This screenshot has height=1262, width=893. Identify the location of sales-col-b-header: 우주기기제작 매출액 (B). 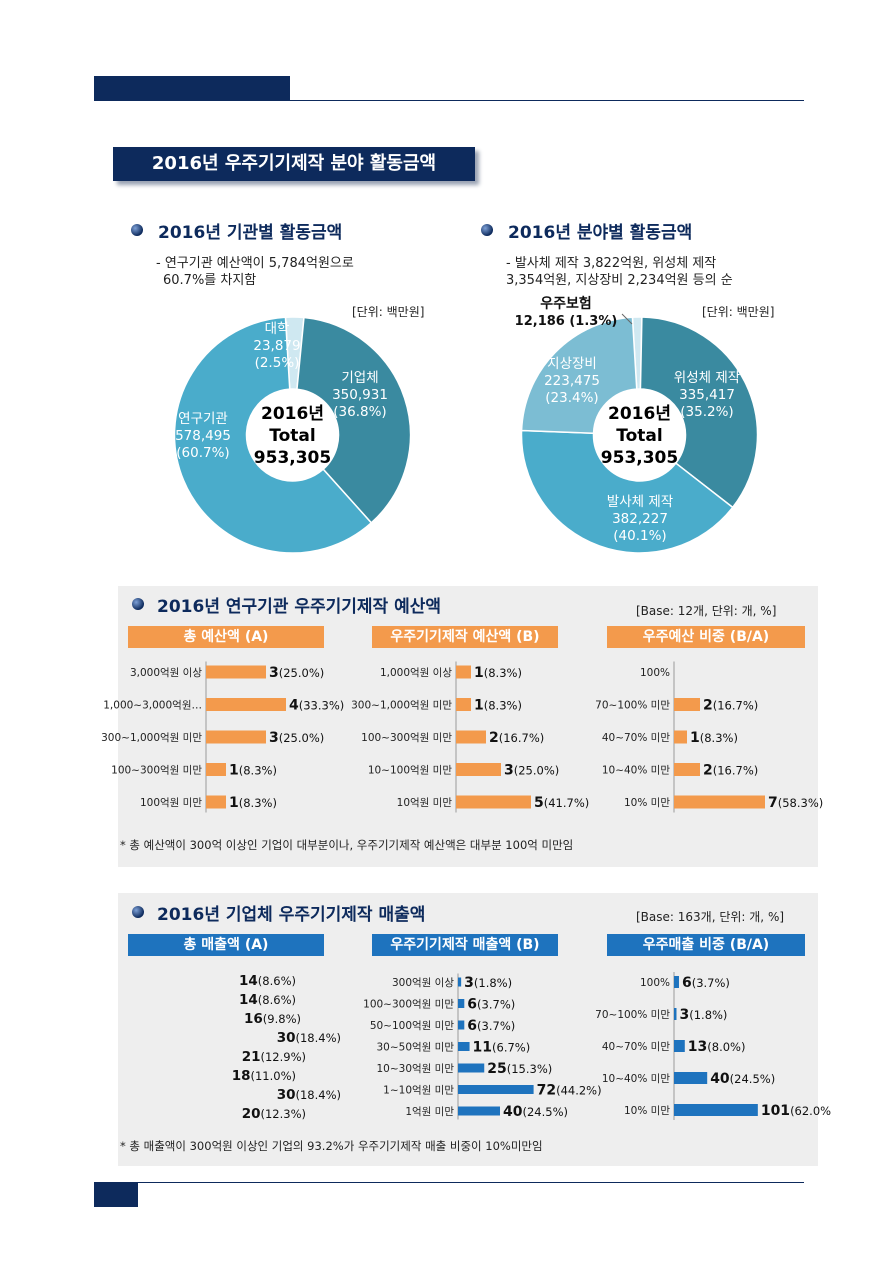
(465, 945).